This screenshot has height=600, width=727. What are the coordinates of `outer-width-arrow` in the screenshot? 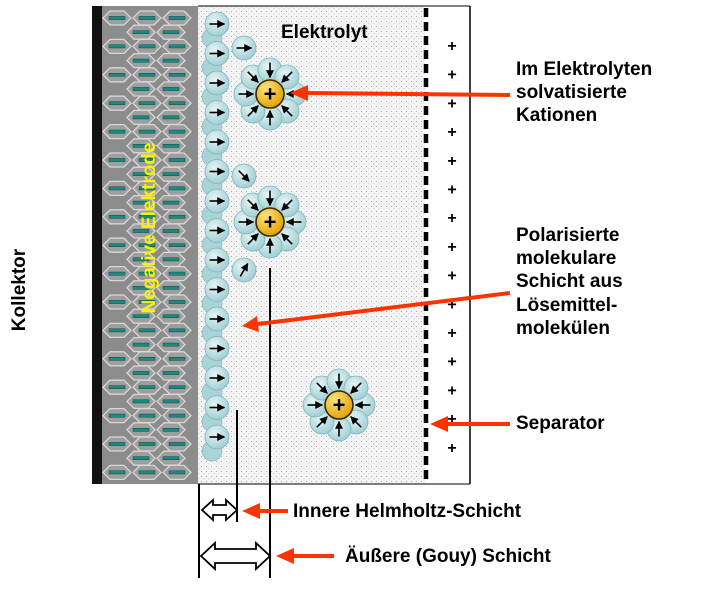 It's located at (235, 556).